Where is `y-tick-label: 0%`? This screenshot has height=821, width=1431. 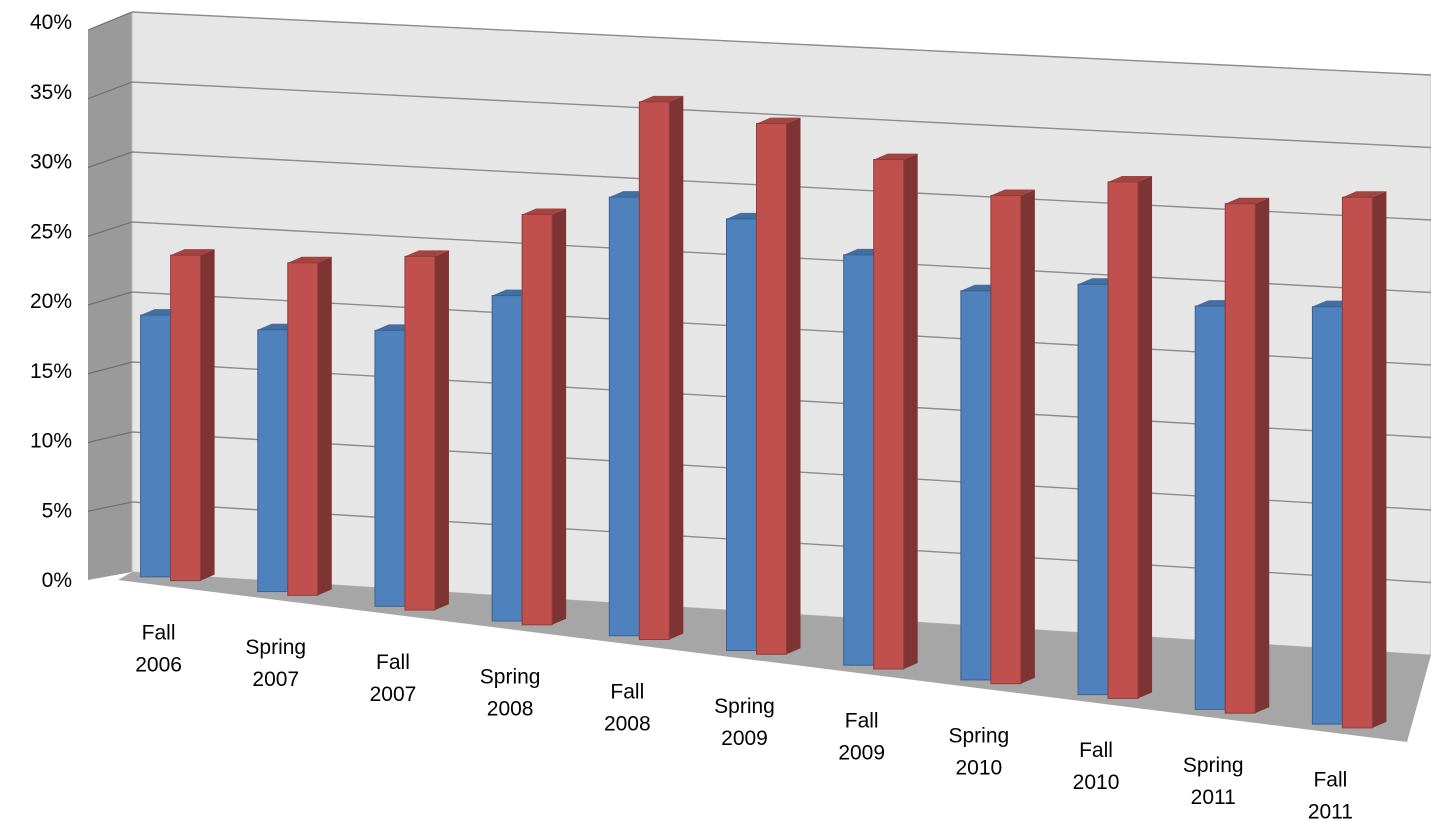 y-tick-label: 0% is located at coordinates (57, 580).